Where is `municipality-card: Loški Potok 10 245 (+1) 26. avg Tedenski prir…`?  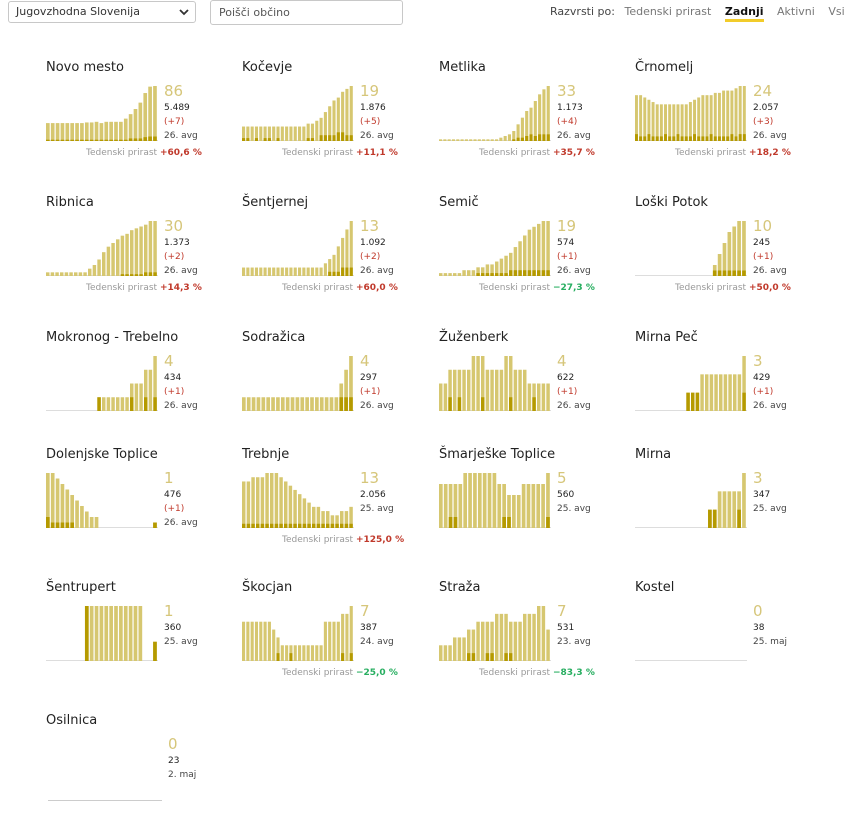 municipality-card: Loški Potok 10 245 (+1) 26. avg Tedenski prir… is located at coordinates (730, 255).